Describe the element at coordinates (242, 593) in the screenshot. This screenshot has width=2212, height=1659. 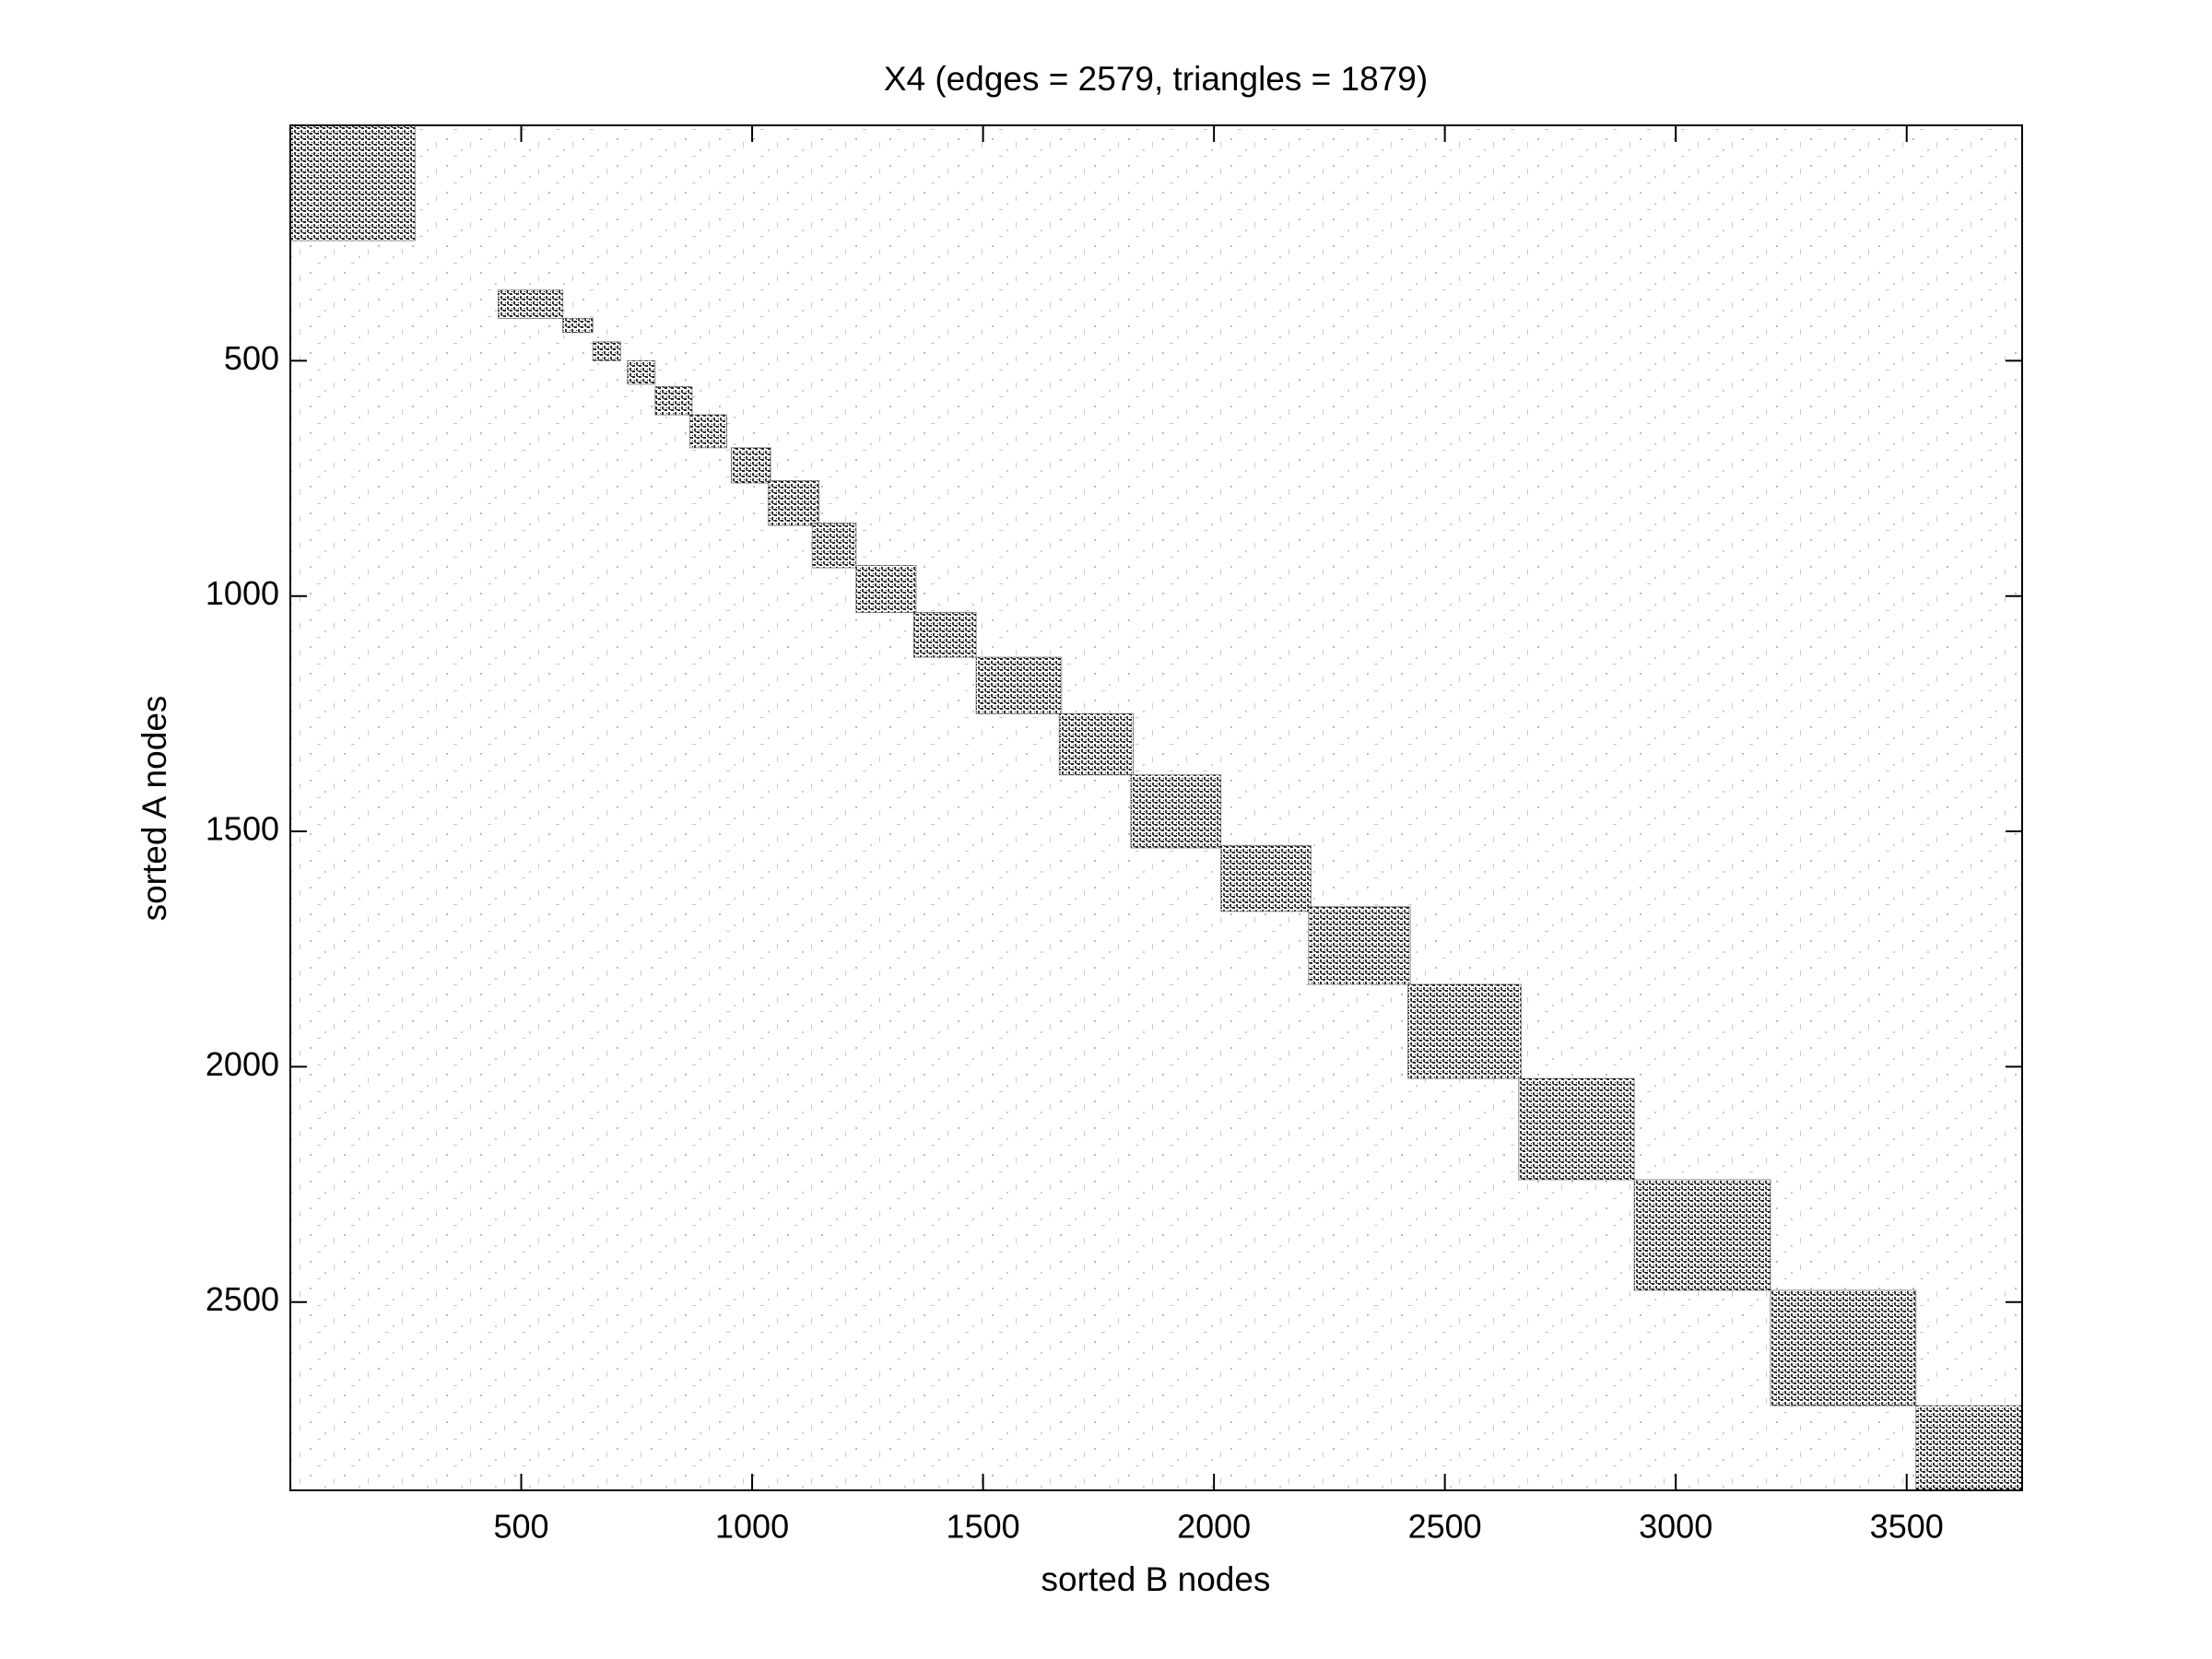
I see `y-tick-label: 1000` at that location.